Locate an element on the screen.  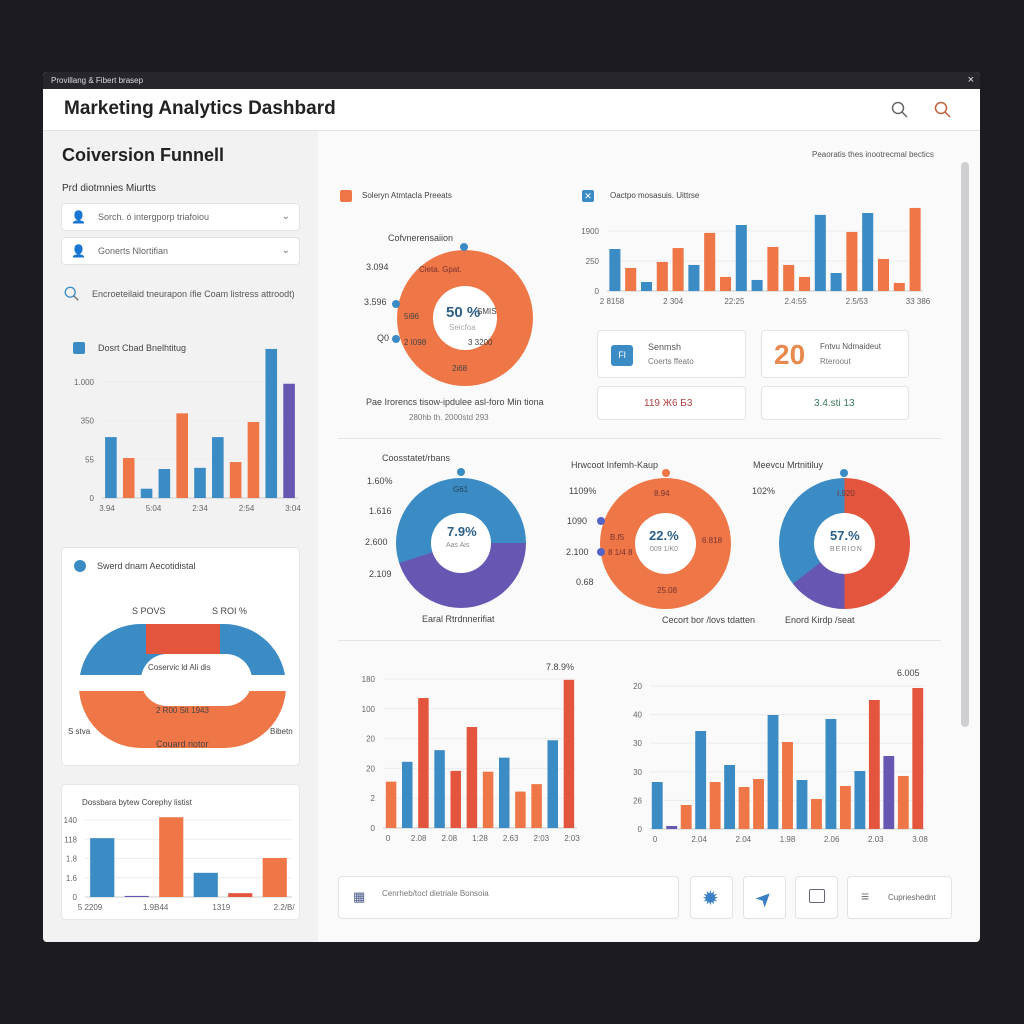
donut-label: Q0 is located at coordinates (383, 338).